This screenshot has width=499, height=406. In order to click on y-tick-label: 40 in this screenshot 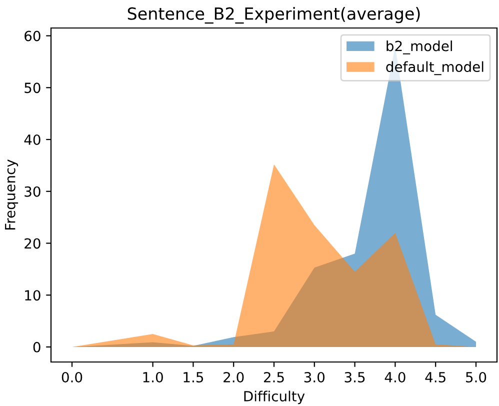, I will do `click(32, 139)`.